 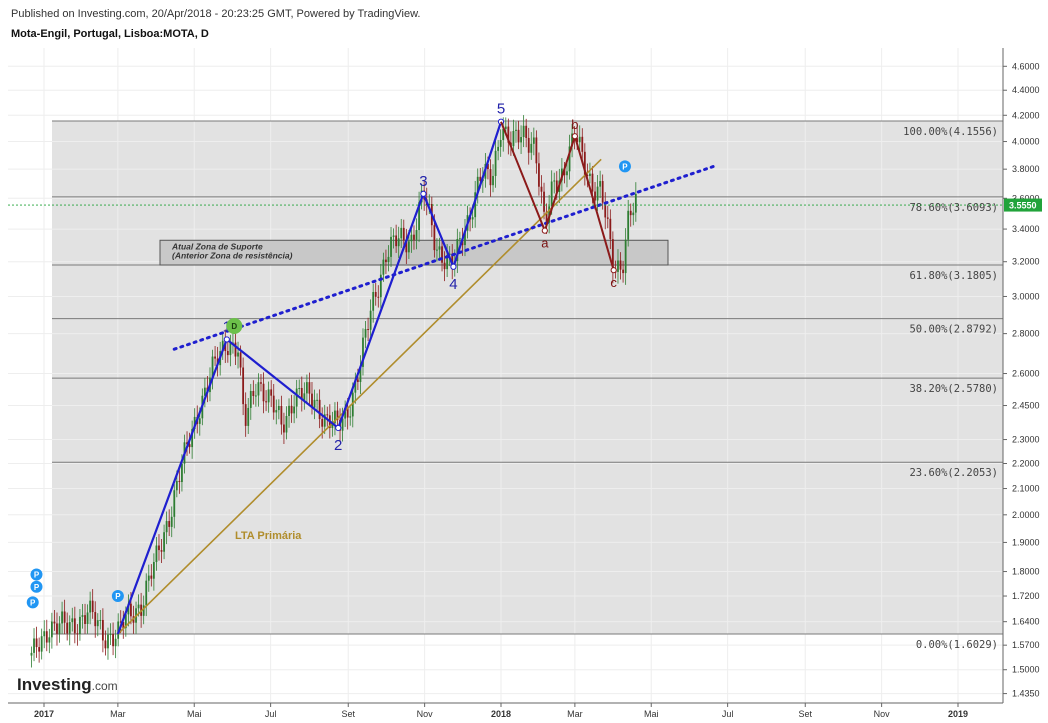 I want to click on y-tick-label: 2.2000, so click(x=1026, y=463).